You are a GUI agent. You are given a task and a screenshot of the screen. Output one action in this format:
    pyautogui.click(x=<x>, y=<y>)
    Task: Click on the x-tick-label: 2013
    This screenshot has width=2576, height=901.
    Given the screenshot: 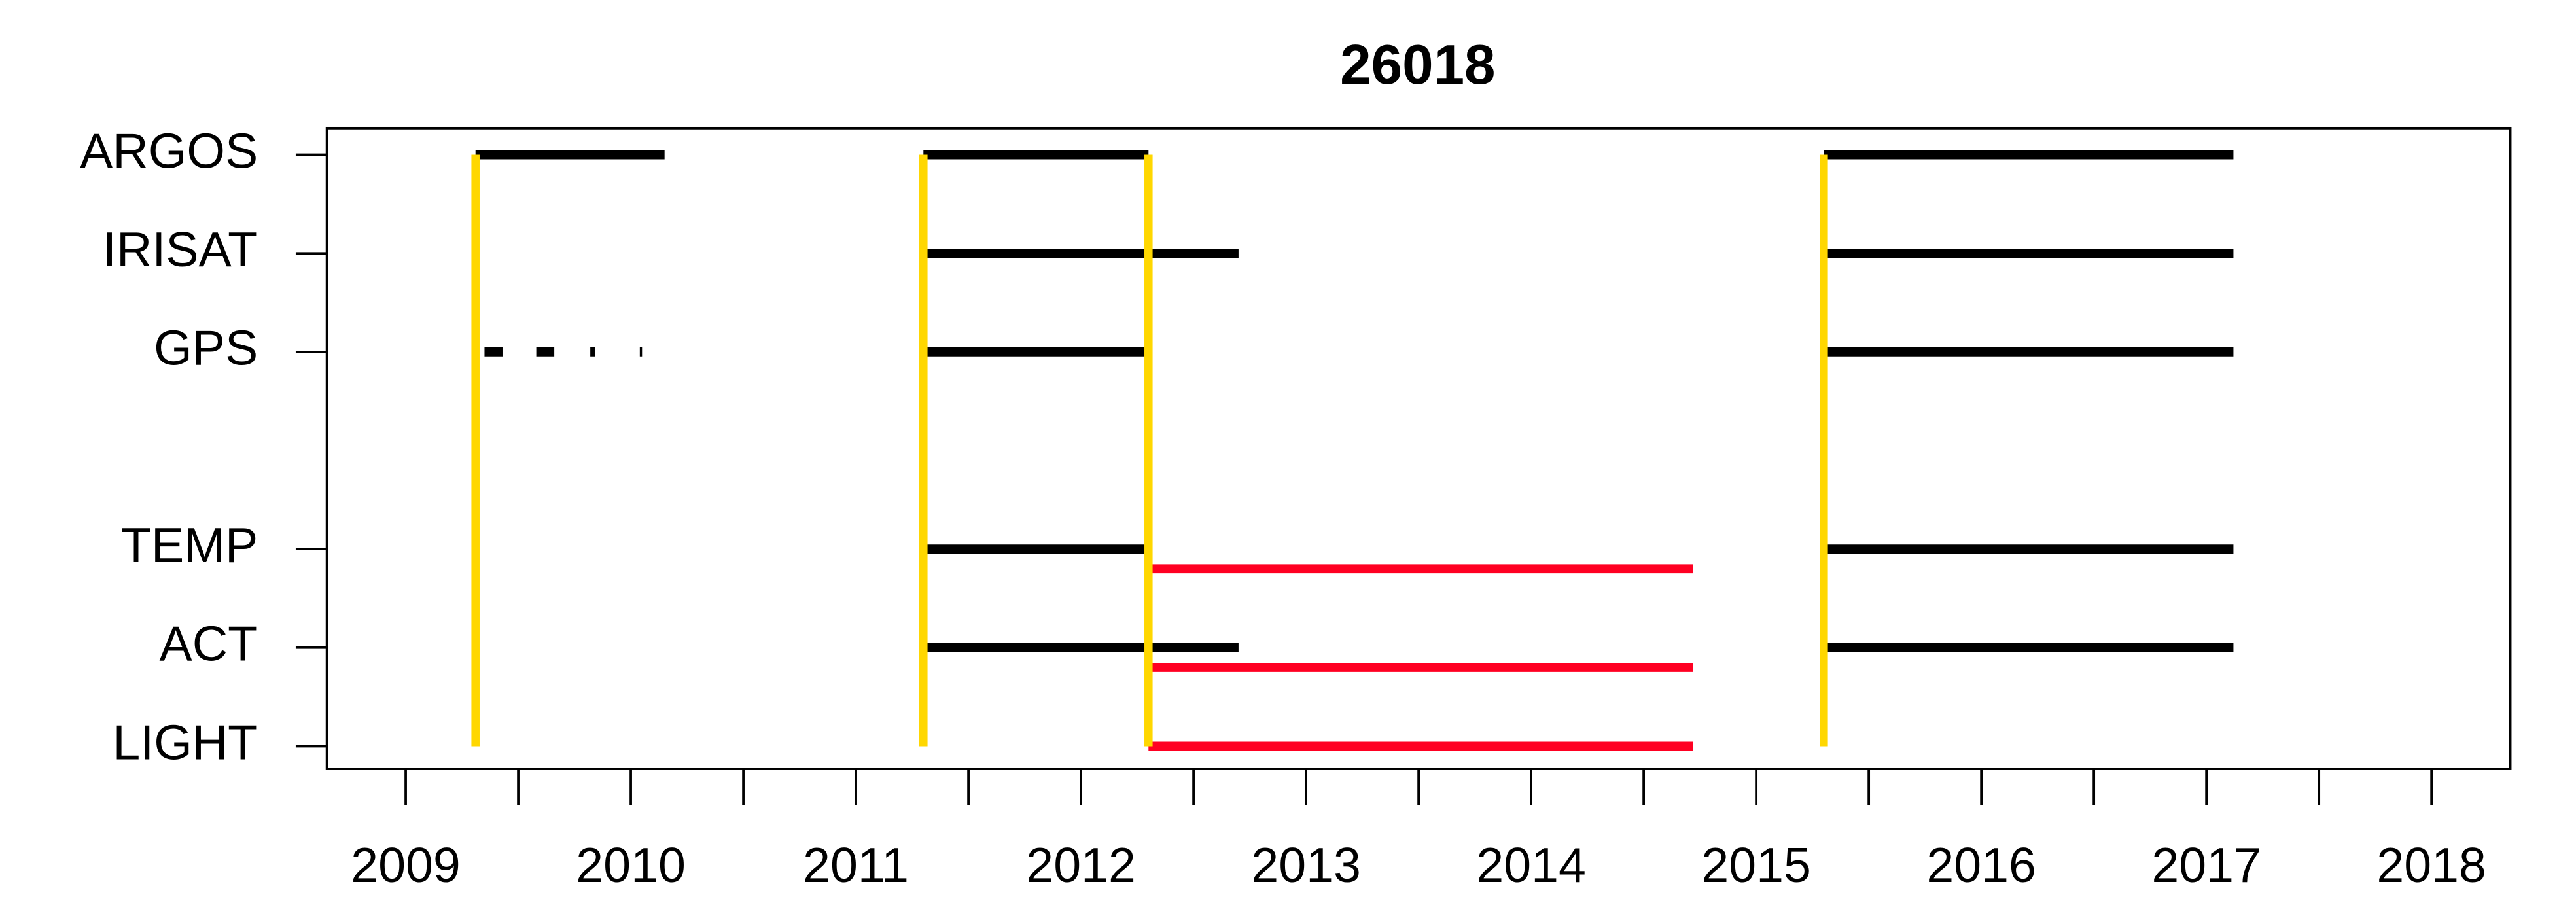 What is the action you would take?
    pyautogui.click(x=1306, y=865)
    